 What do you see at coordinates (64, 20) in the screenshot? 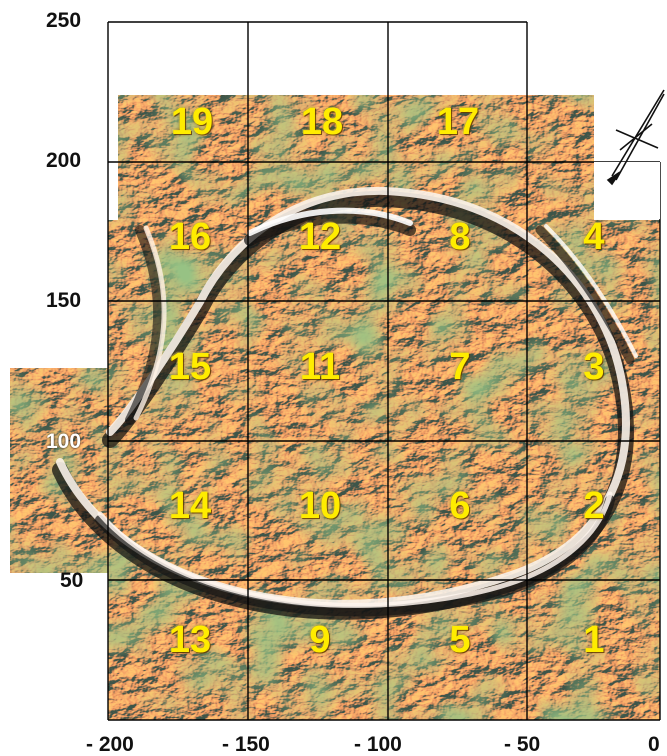
I see `y-tick-label: 250` at bounding box center [64, 20].